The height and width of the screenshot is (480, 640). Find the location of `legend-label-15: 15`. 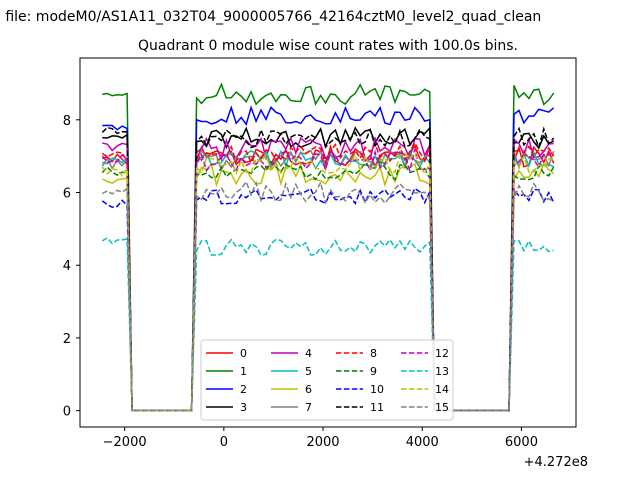

legend-label-15: 15 is located at coordinates (442, 407).